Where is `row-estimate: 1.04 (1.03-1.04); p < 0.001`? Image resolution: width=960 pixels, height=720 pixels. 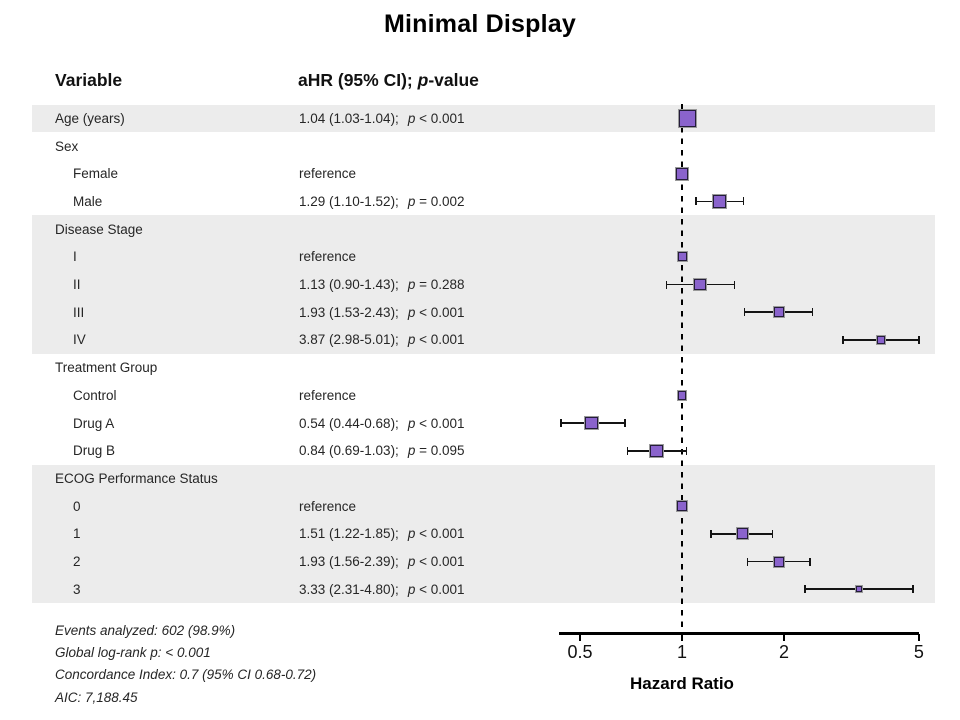 row-estimate: 1.04 (1.03-1.04); p < 0.001 is located at coordinates (382, 118).